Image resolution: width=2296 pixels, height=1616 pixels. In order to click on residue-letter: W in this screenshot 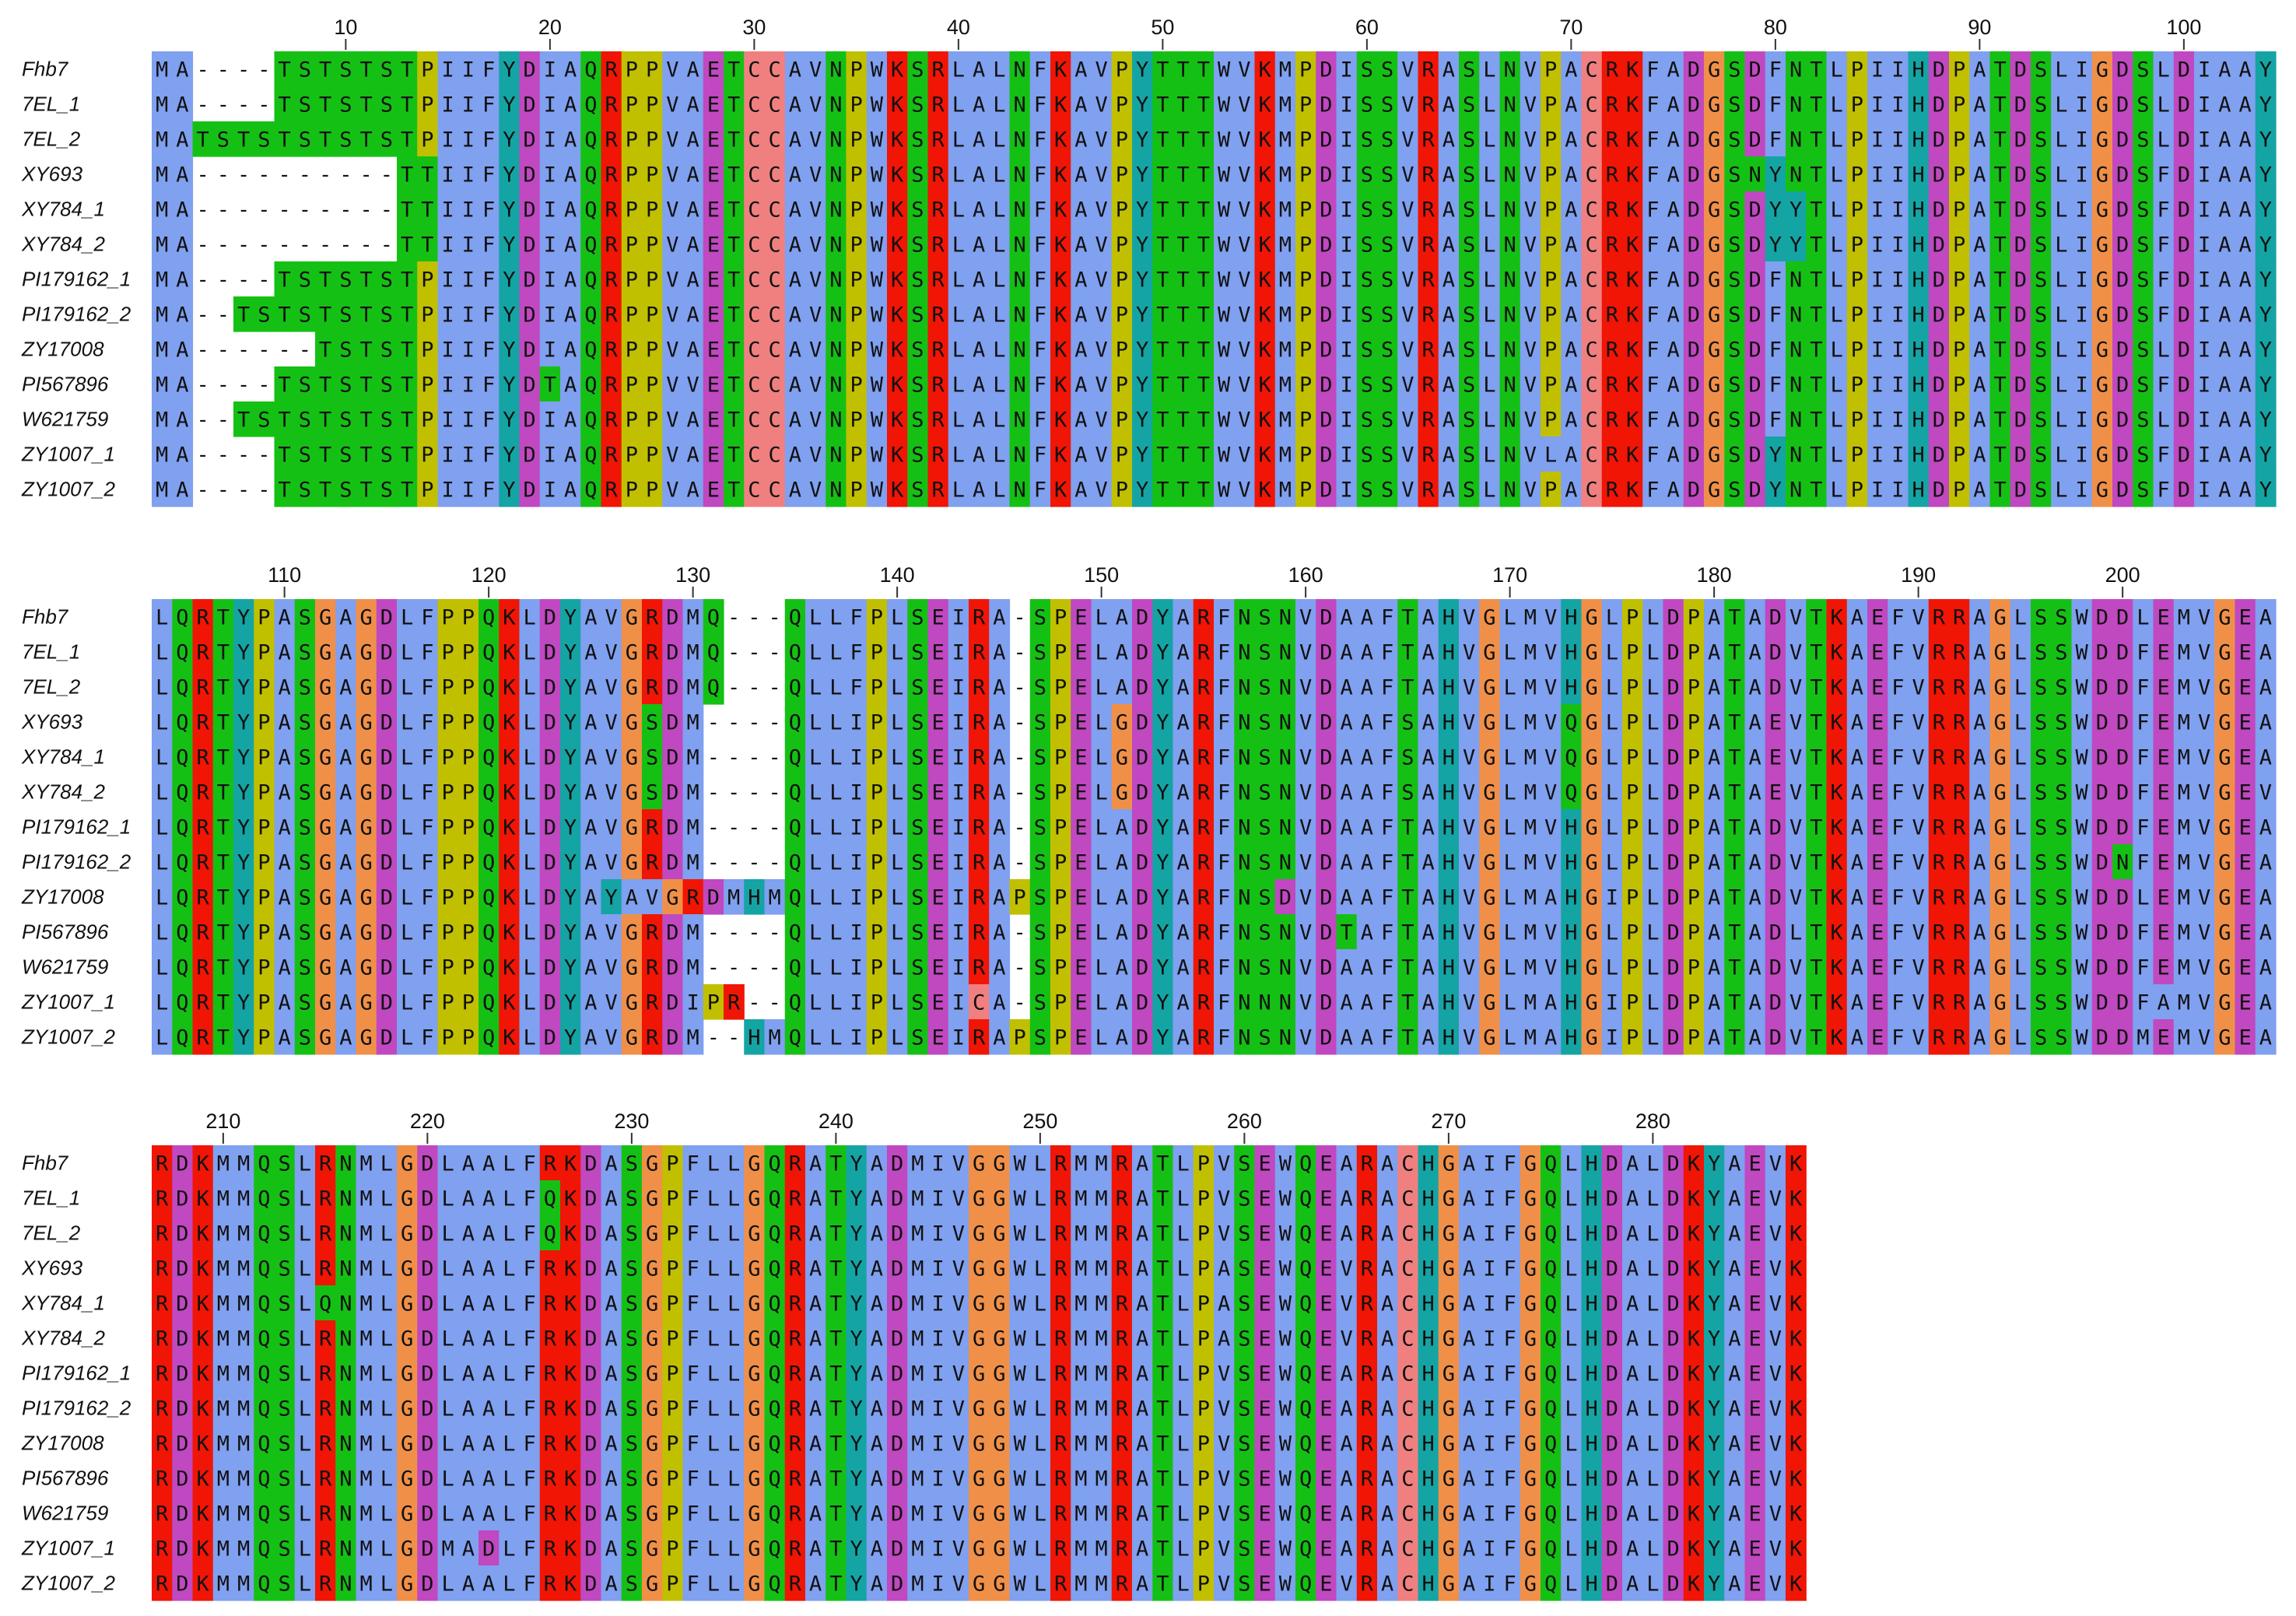, I will do `click(1224, 420)`.